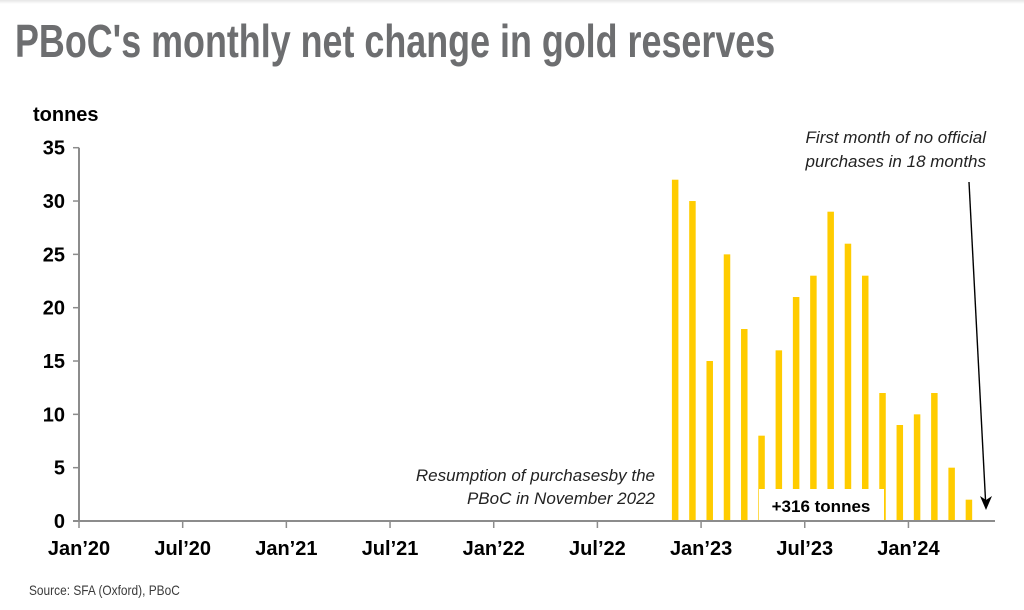 This screenshot has height=610, width=1024. What do you see at coordinates (59, 522) in the screenshot?
I see `y-tick-label: 0` at bounding box center [59, 522].